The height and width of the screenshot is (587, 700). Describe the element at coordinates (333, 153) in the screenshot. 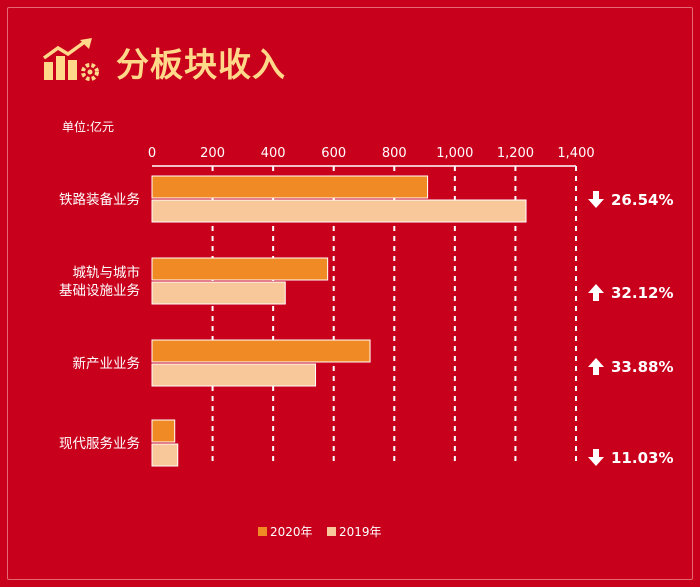

I see `x-tick-label: 600` at that location.